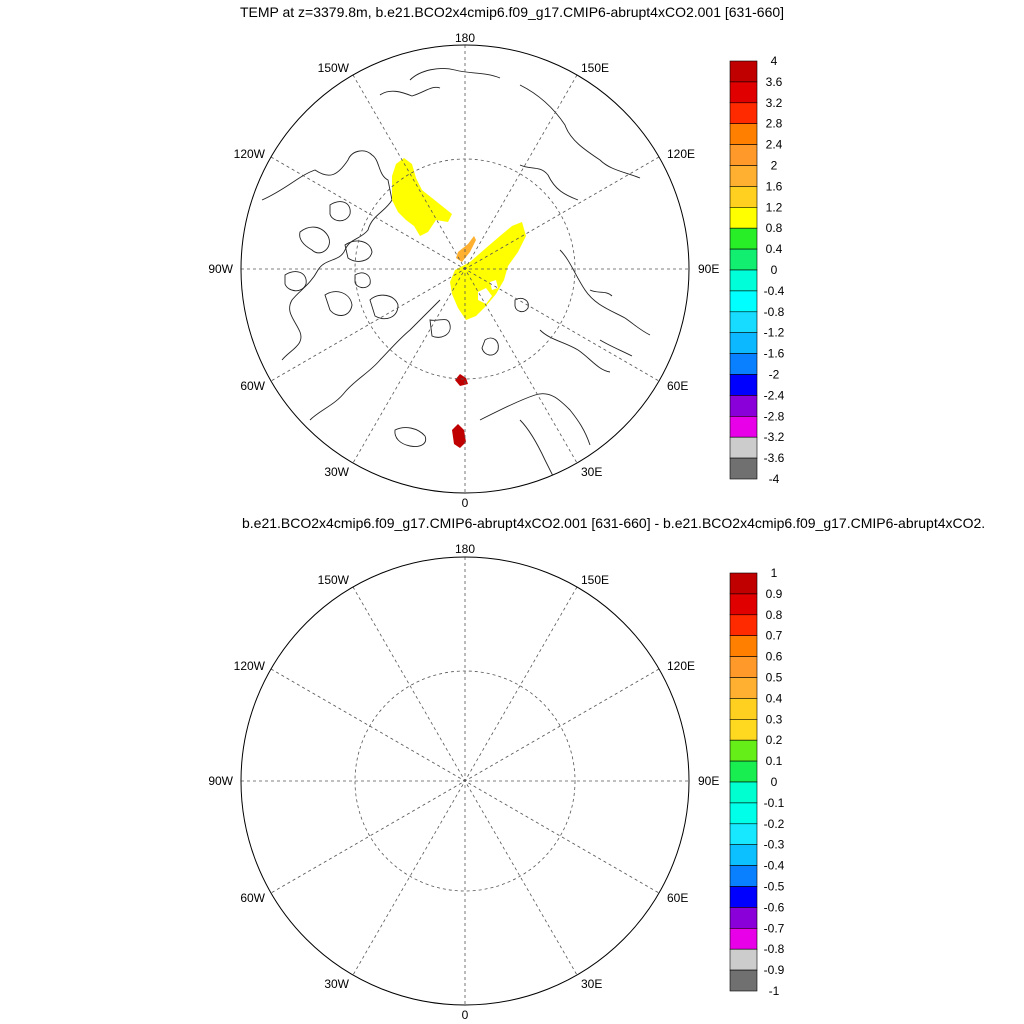 This screenshot has height=1024, width=1024. What do you see at coordinates (422, 197) in the screenshot?
I see `yellow-anomaly-region-north` at bounding box center [422, 197].